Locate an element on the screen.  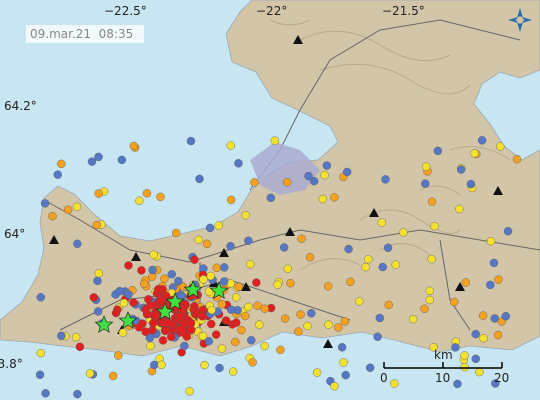
scale-label: 10 is located at coordinates (442, 378).